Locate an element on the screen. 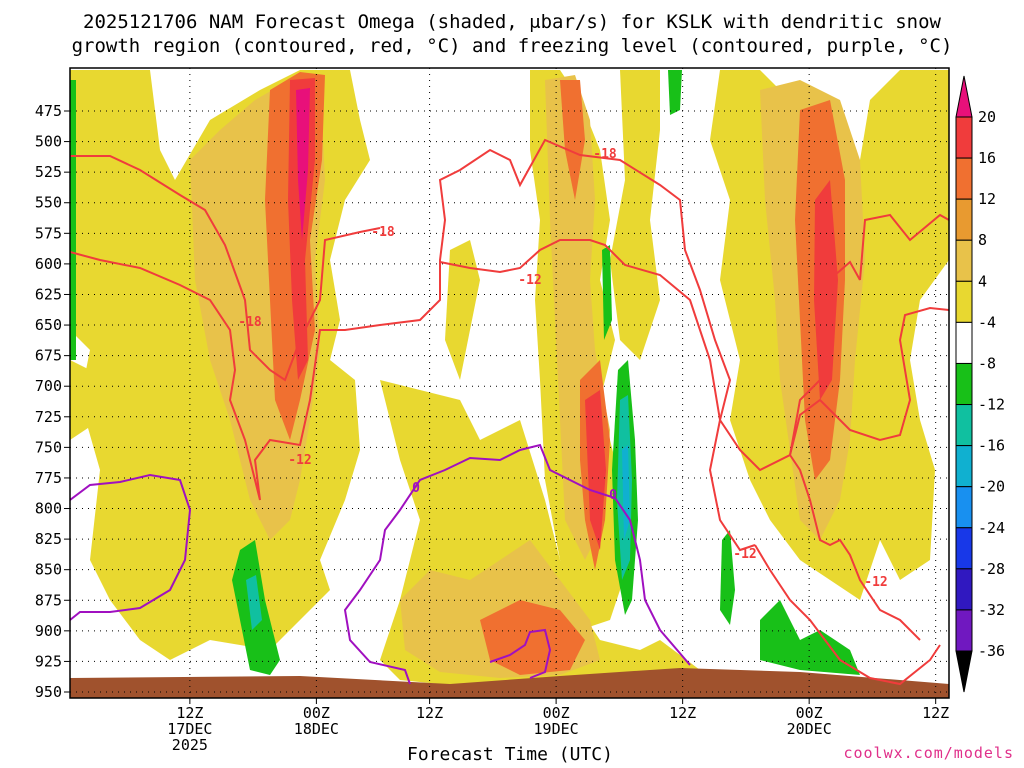 Image resolution: width=1024 pixels, height=768 pixels. y-tick-label: 650 is located at coordinates (48, 325).